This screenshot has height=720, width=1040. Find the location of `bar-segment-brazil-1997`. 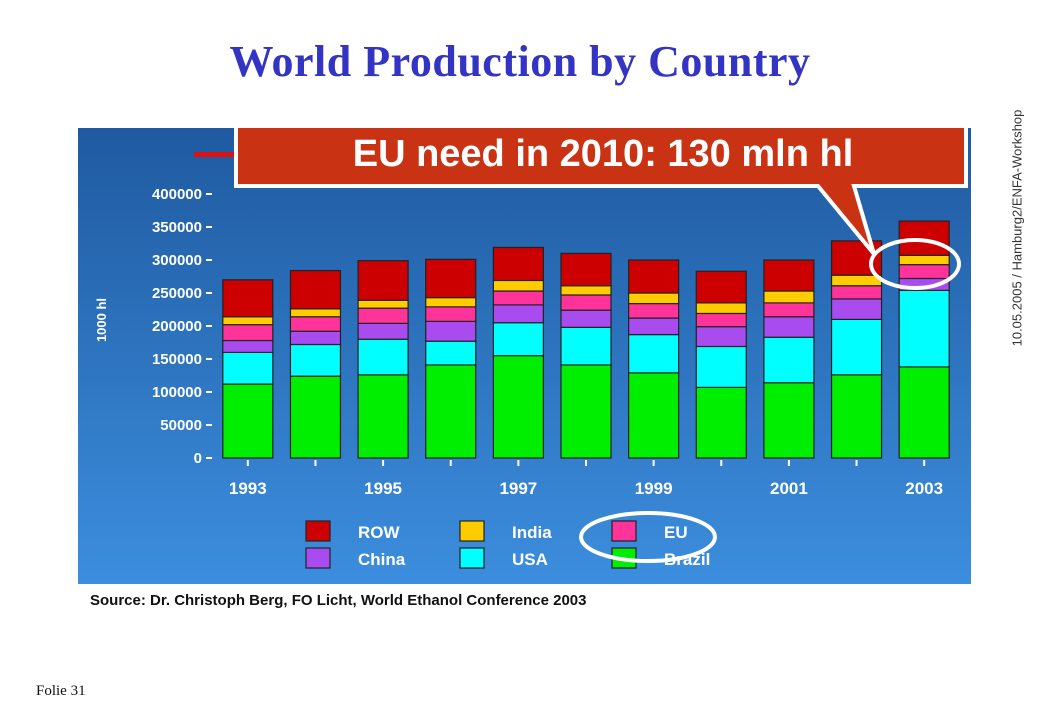

bar-segment-brazil-1997 is located at coordinates (518, 407).